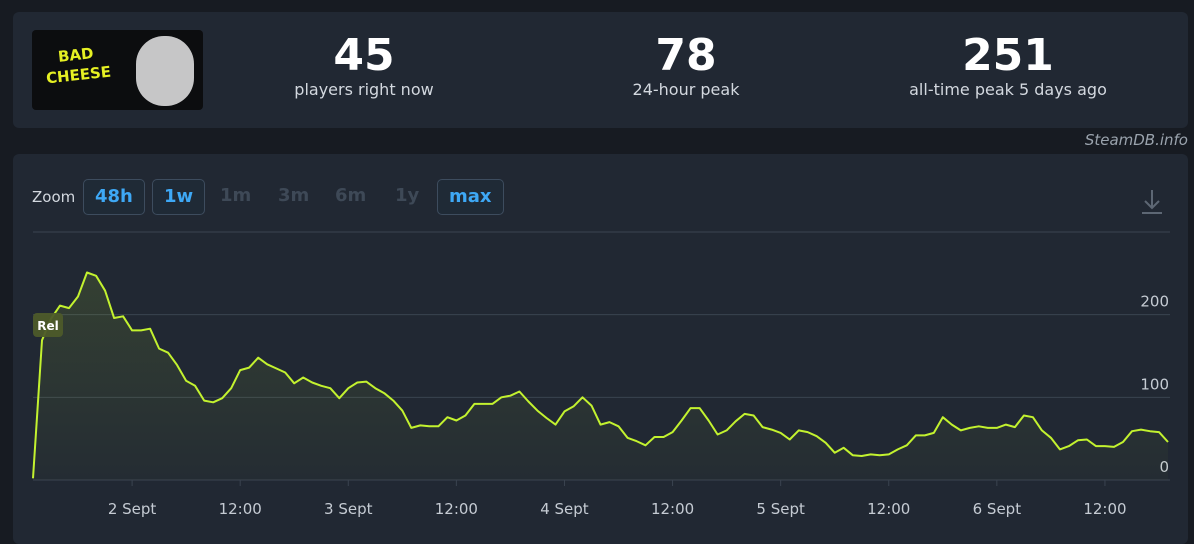 This screenshot has width=1194, height=544. What do you see at coordinates (1008, 55) in the screenshot?
I see `stat-value: 251` at bounding box center [1008, 55].